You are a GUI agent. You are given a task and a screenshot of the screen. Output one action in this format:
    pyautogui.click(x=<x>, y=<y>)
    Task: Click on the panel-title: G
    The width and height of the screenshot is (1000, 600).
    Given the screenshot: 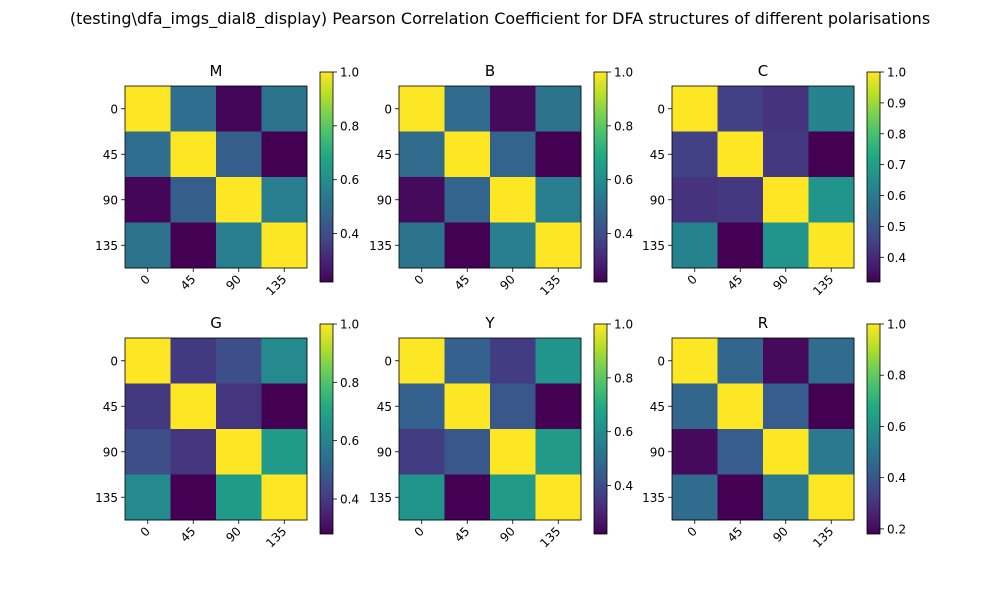 What is the action you would take?
    pyautogui.click(x=216, y=323)
    